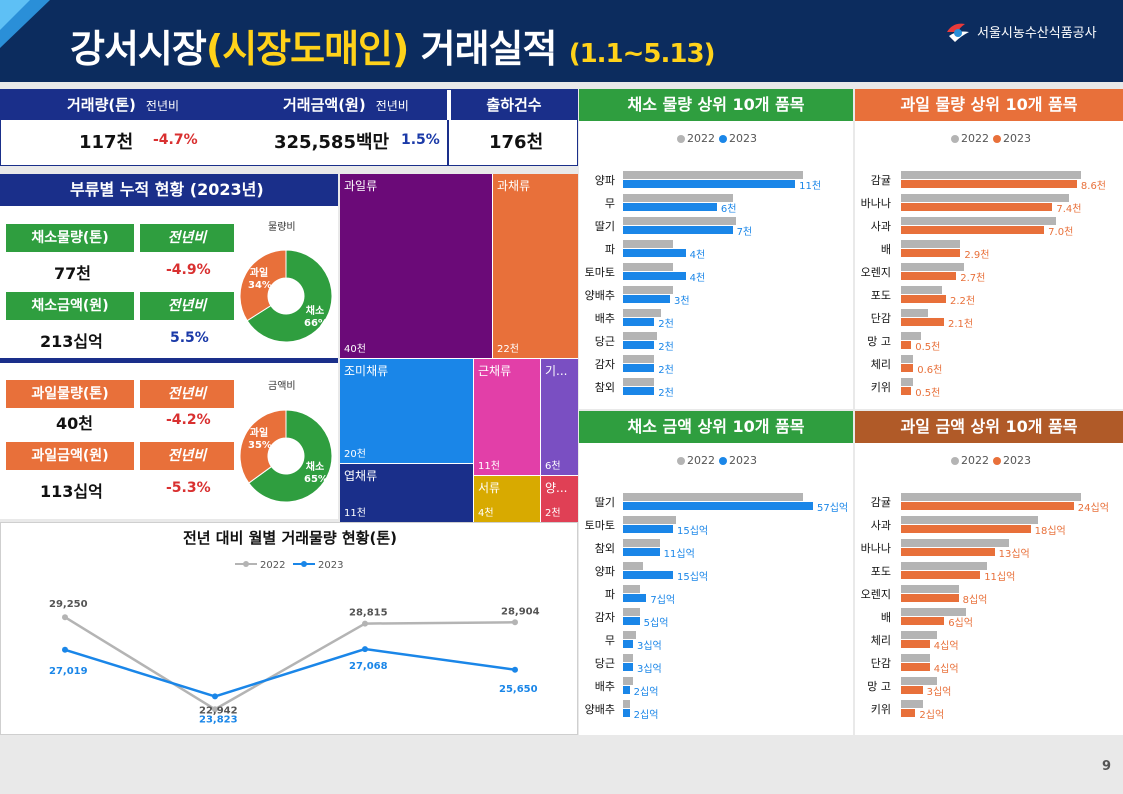  Describe the element at coordinates (880, 502) in the screenshot. I see `category-label: 감귤` at that location.